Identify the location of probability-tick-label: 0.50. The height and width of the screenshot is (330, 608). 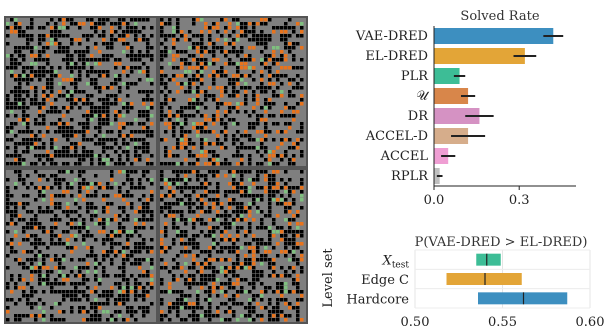
(415, 322).